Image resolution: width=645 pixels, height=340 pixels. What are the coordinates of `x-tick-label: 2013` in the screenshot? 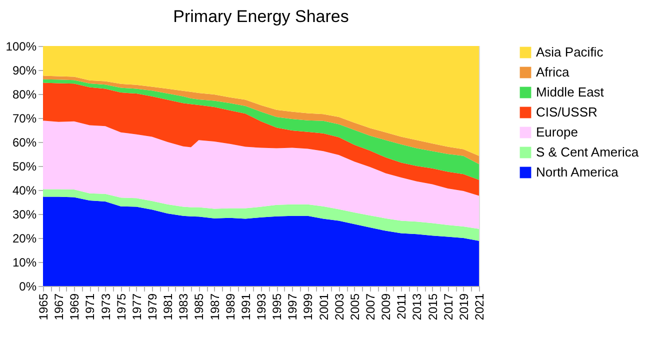 It's located at (417, 306).